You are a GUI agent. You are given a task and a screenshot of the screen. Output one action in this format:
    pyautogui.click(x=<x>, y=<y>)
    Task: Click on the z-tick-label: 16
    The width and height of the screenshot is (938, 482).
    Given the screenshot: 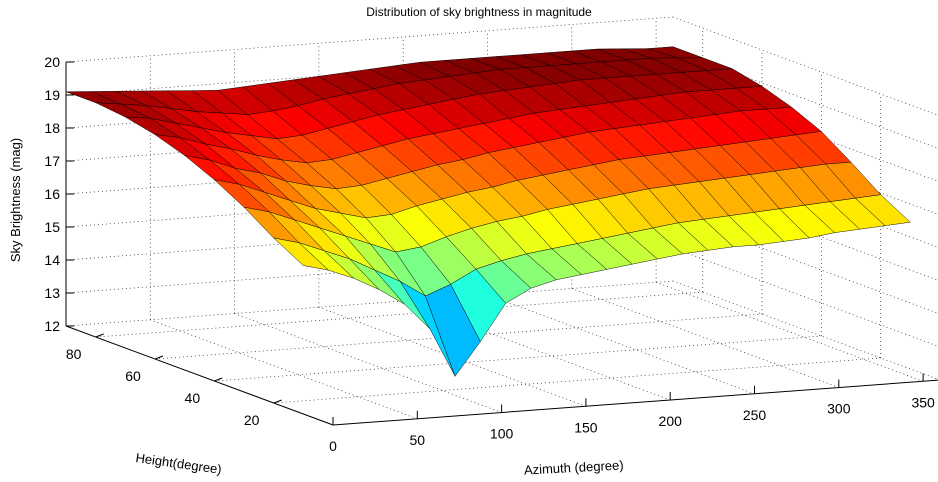 What is the action you would take?
    pyautogui.click(x=52, y=194)
    